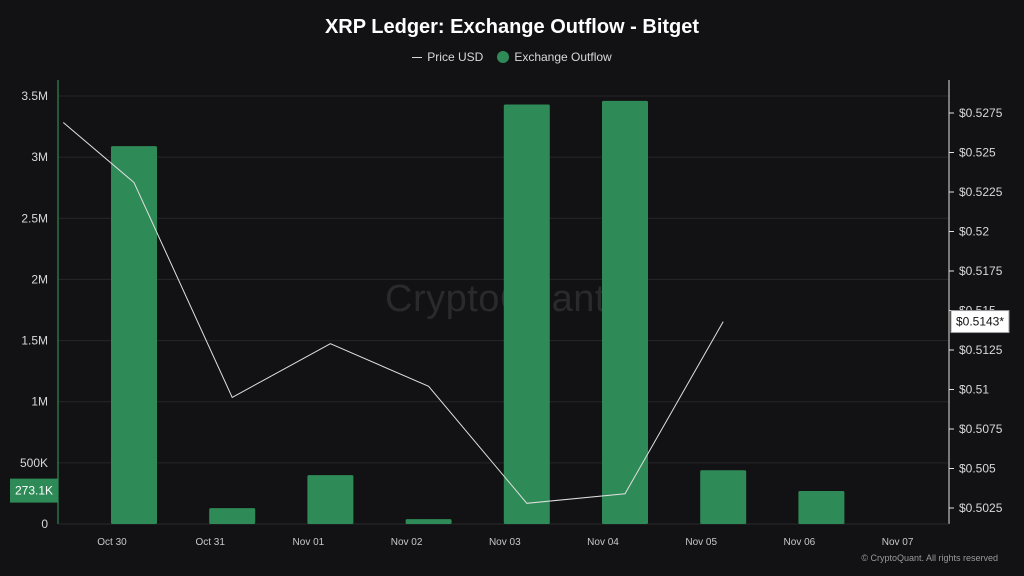 This screenshot has width=1024, height=576. I want to click on x-tick-label: Nov 05, so click(701, 542).